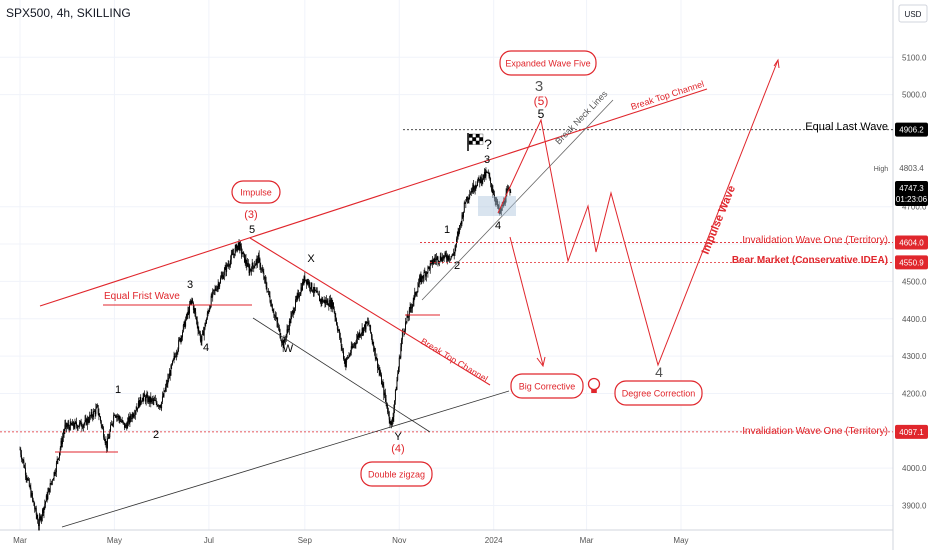 This screenshot has width=932, height=555. Describe the element at coordinates (447, 230) in the screenshot. I see `wave-label-10: 1` at that location.